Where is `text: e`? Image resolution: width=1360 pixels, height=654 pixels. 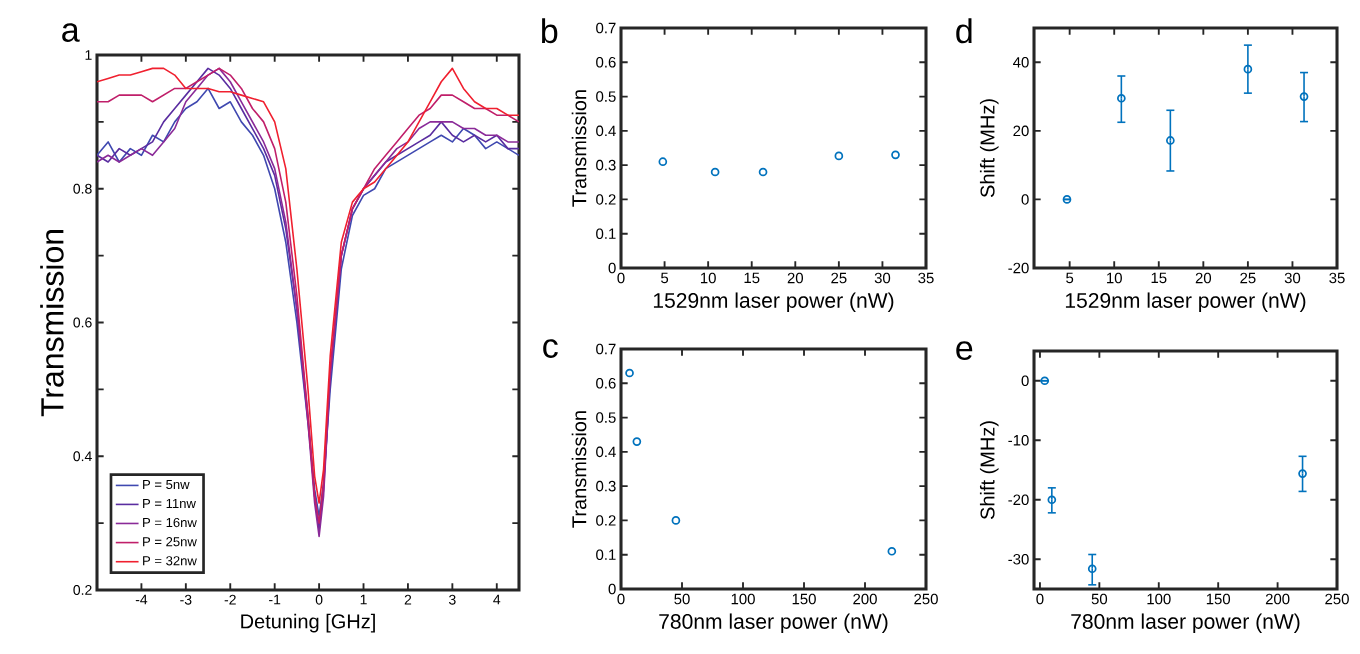 text: e is located at coordinates (964, 350).